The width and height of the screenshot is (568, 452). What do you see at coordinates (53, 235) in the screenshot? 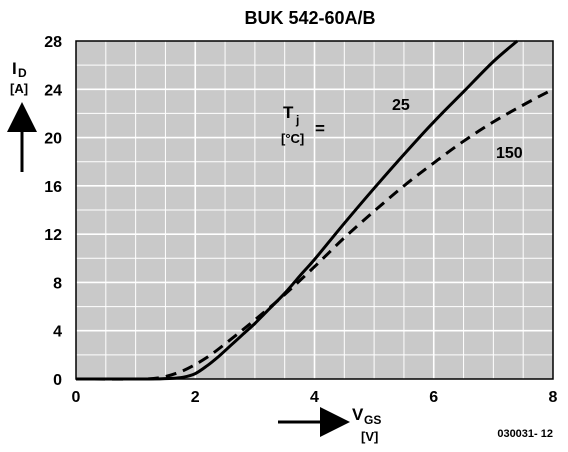
I see `y-tick-label: 12` at bounding box center [53, 235].